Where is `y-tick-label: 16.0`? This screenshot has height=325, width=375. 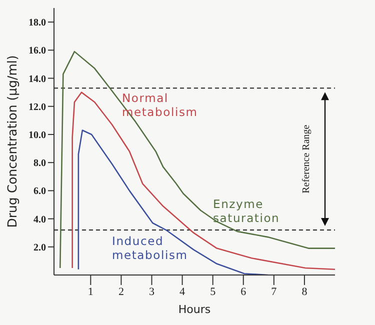 y-tick-label: 16.0 is located at coordinates (37, 51).